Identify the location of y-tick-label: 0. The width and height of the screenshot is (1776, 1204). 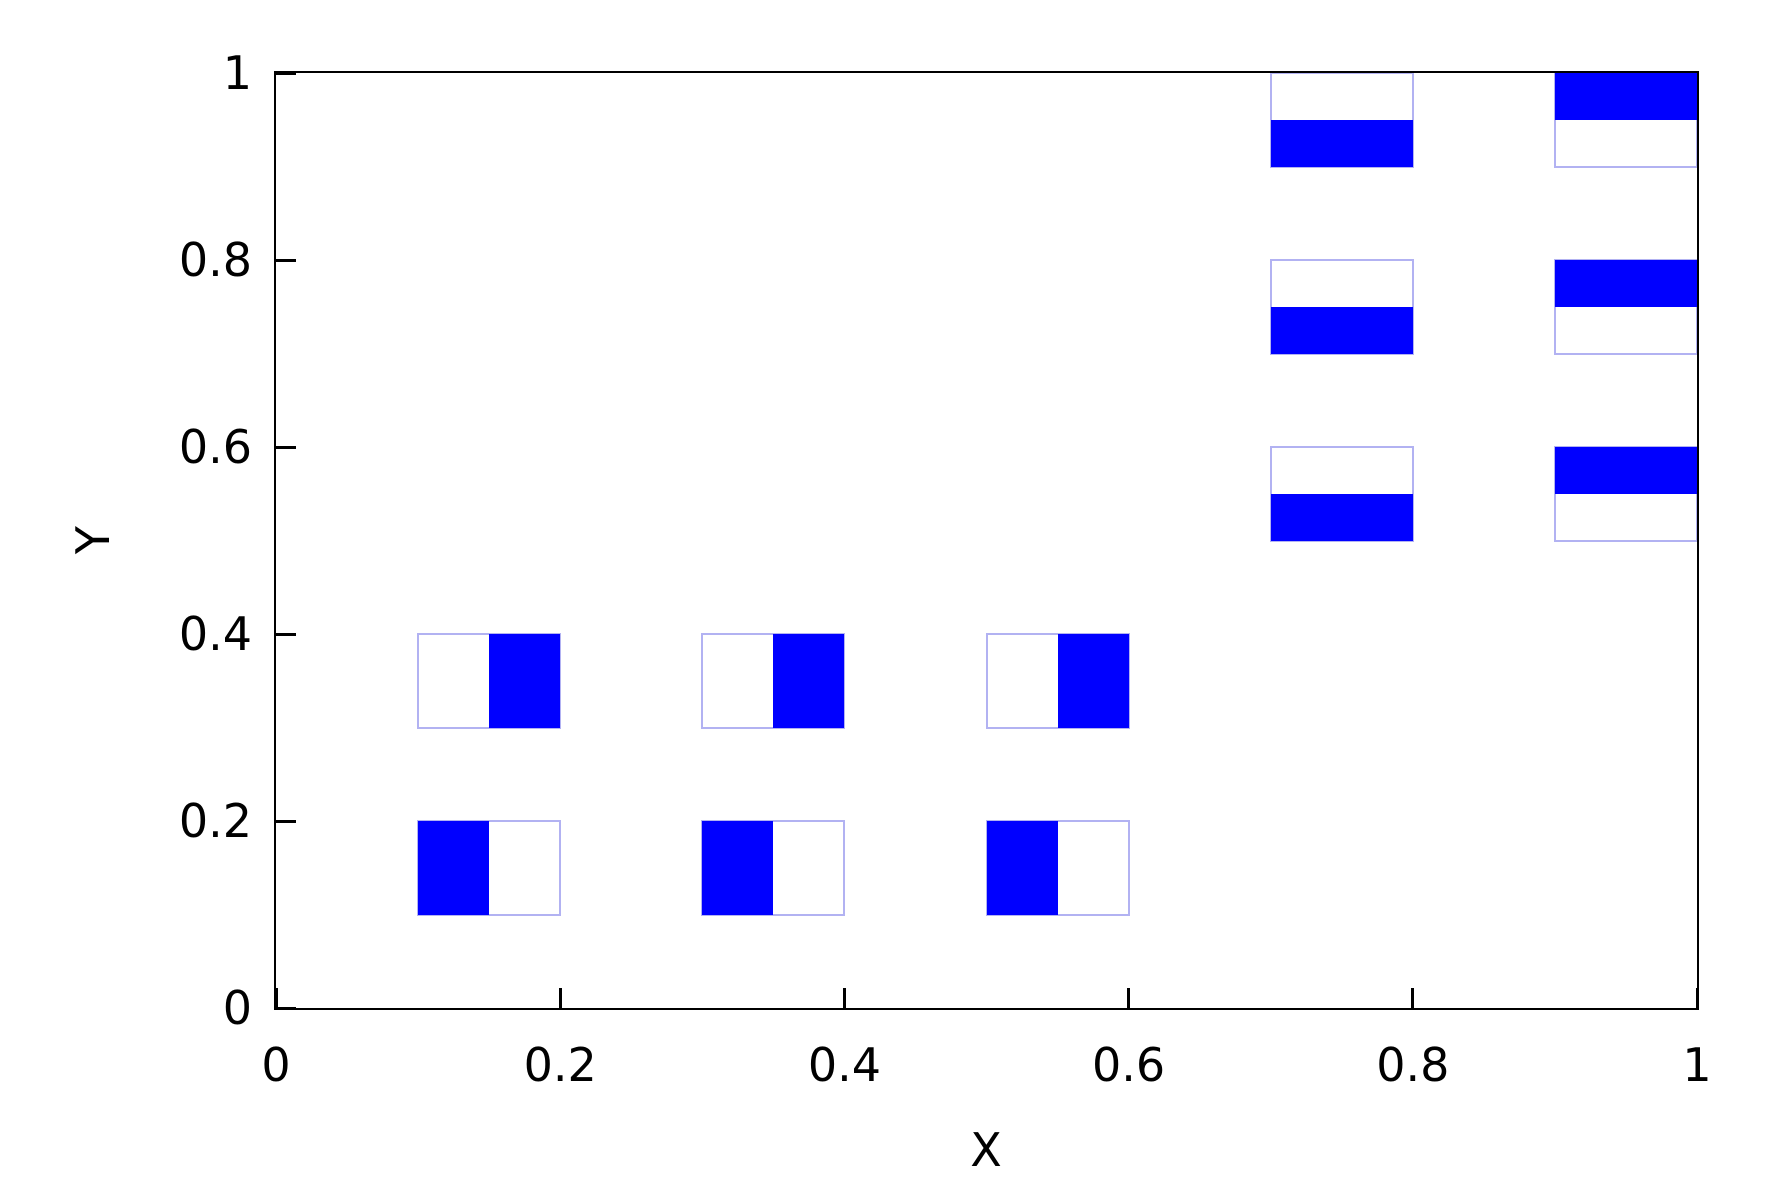
(237, 1008).